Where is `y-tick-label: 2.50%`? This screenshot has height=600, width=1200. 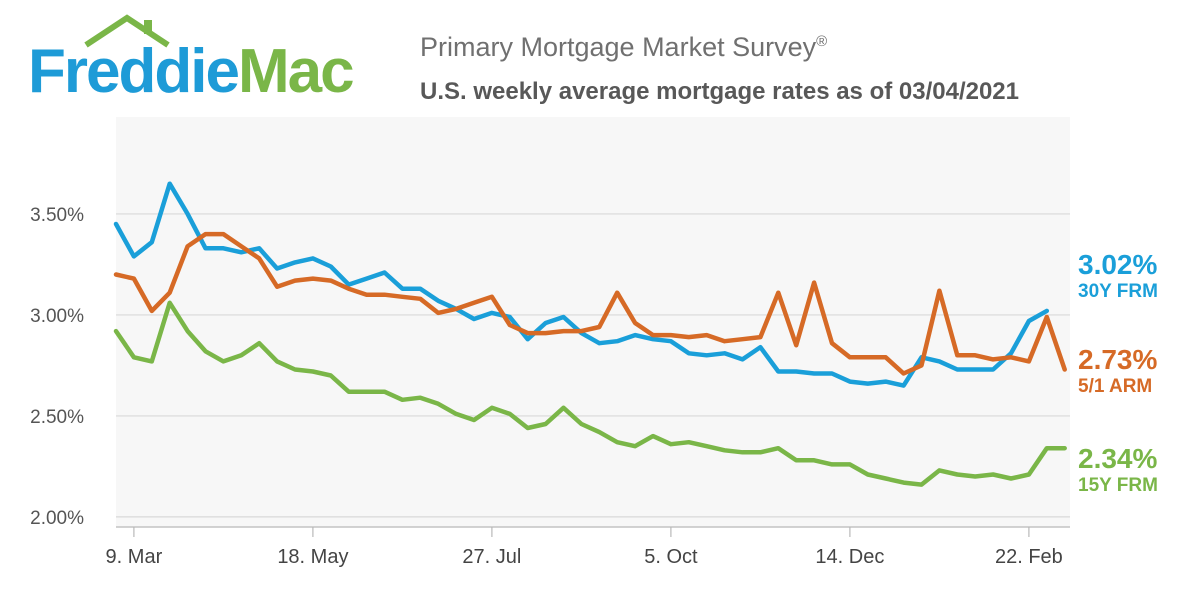 y-tick-label: 2.50% is located at coordinates (57, 417).